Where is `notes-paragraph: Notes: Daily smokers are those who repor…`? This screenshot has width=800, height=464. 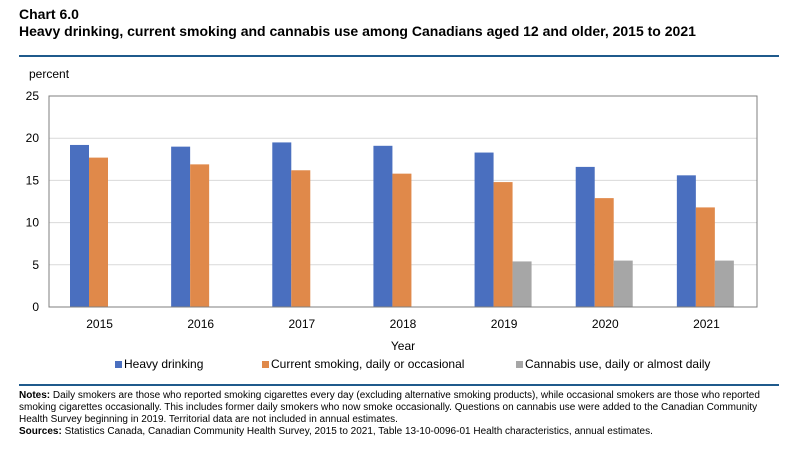 notes-paragraph: Notes: Daily smokers are those who repor… is located at coordinates (400, 408).